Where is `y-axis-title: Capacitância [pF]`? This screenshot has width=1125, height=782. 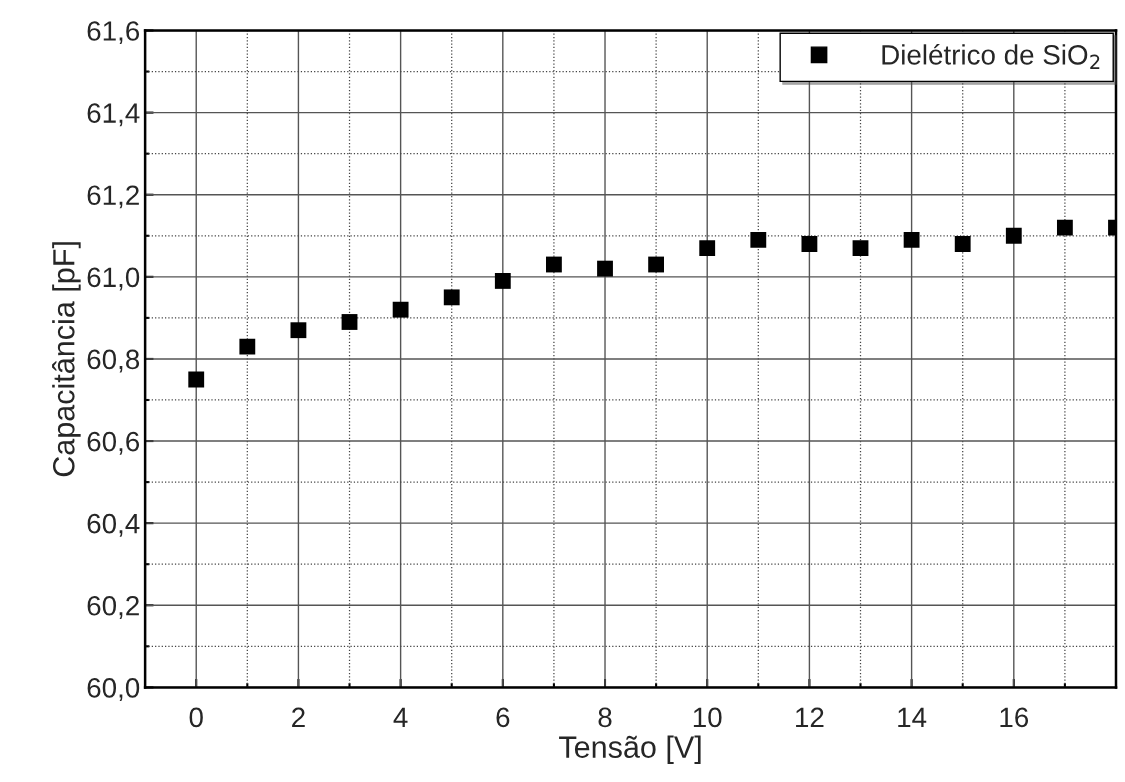
y-axis-title: Capacitância [pF] is located at coordinates (66, 359).